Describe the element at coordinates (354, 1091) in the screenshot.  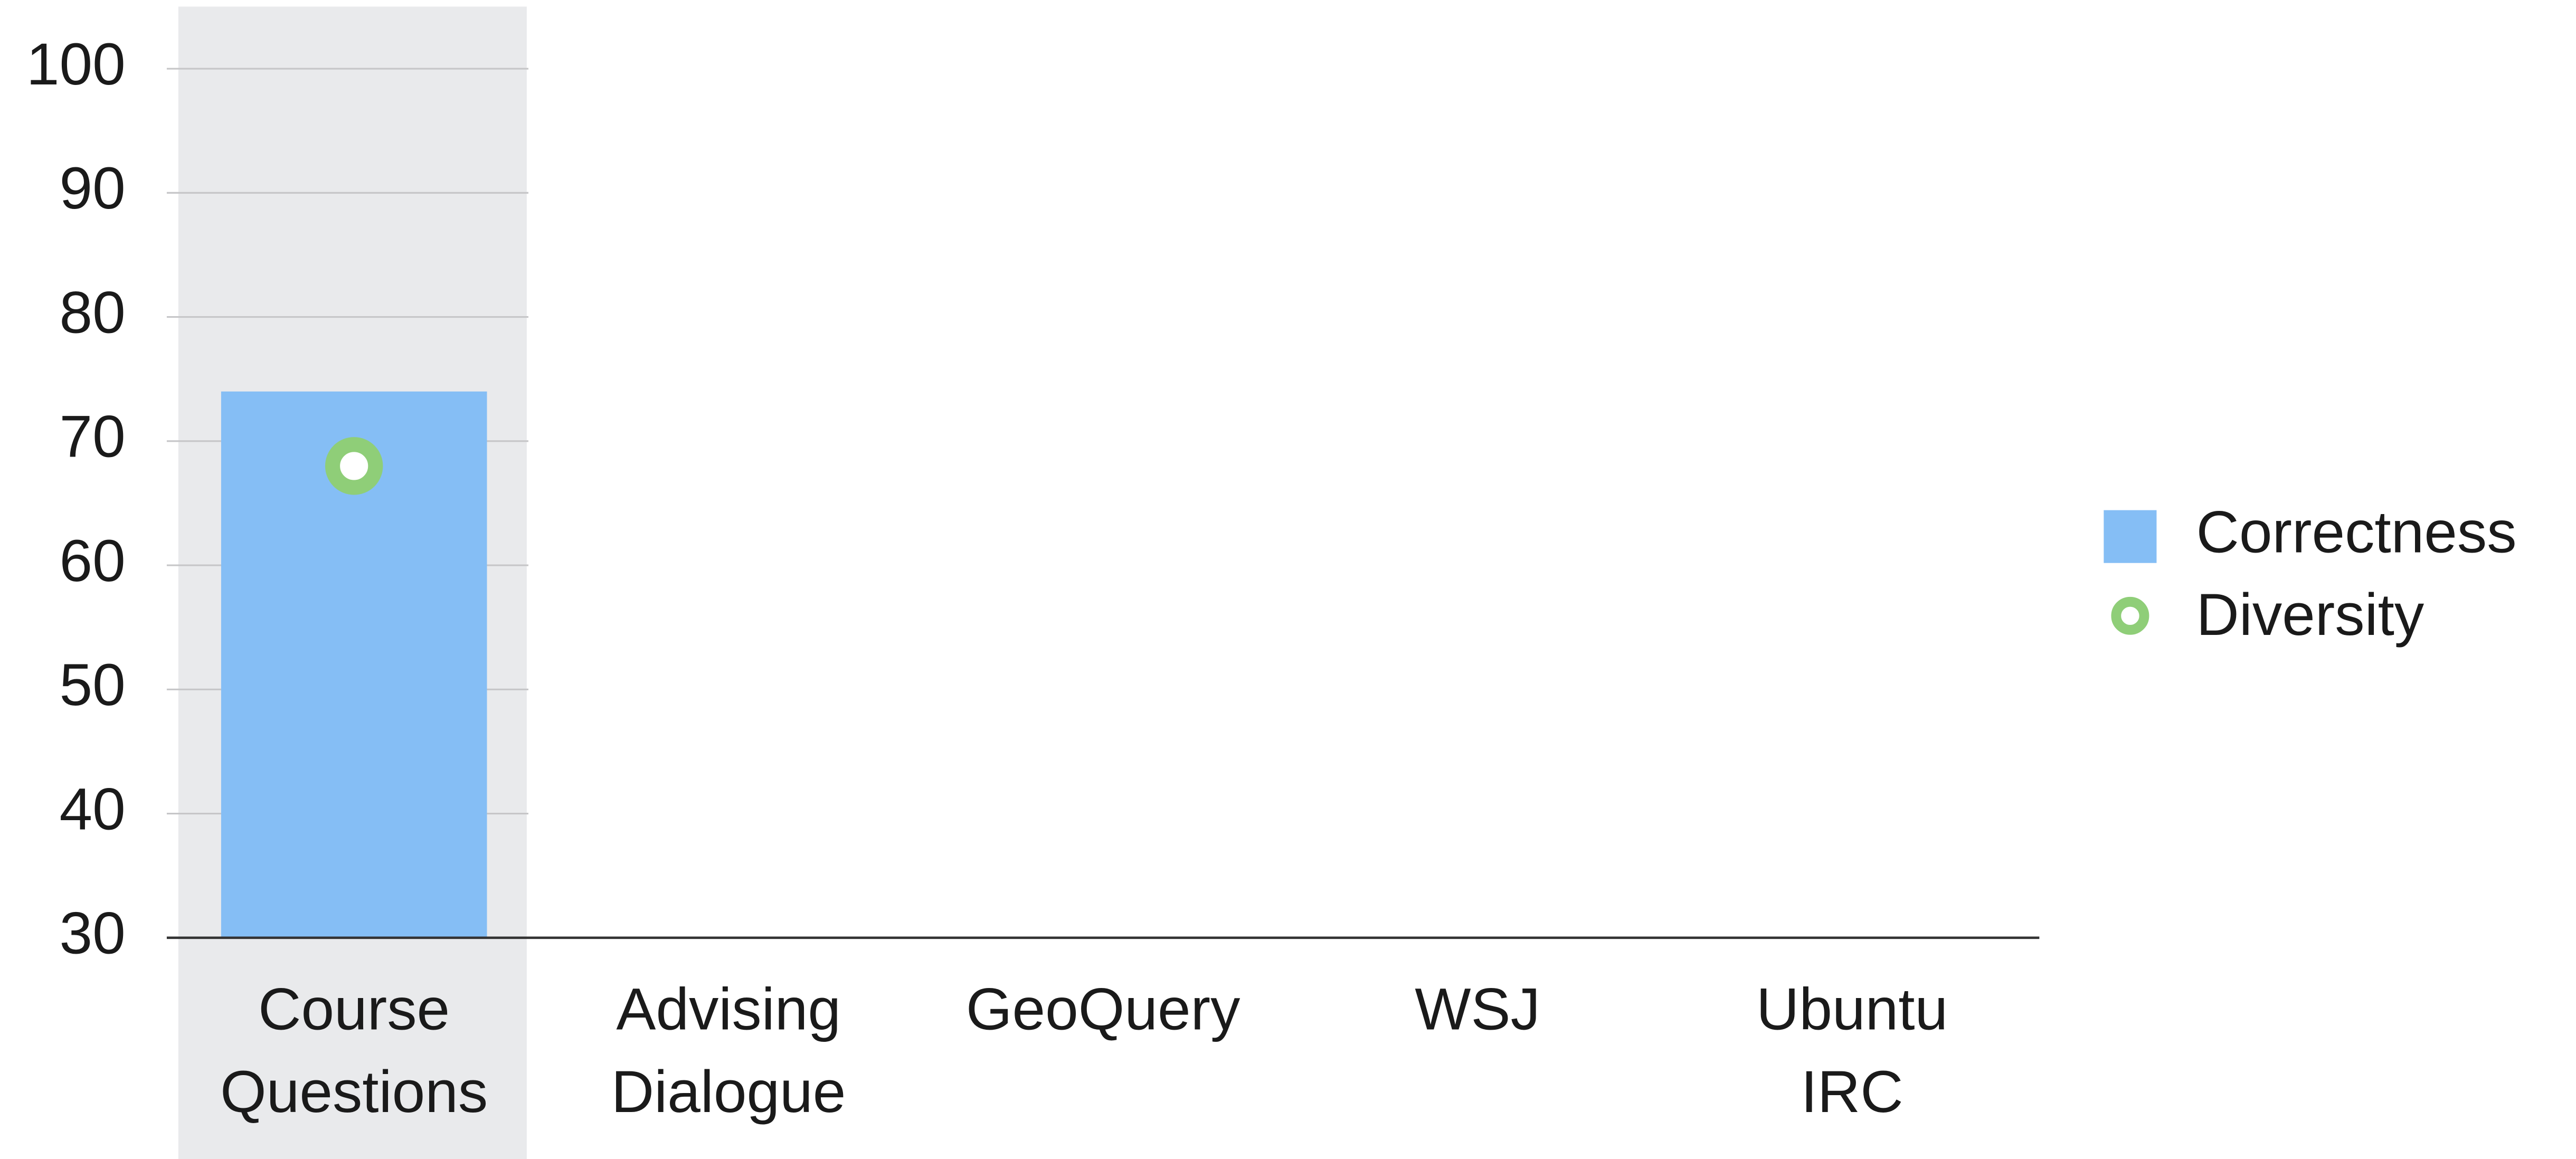
I see `x-tick-label: Questions` at that location.